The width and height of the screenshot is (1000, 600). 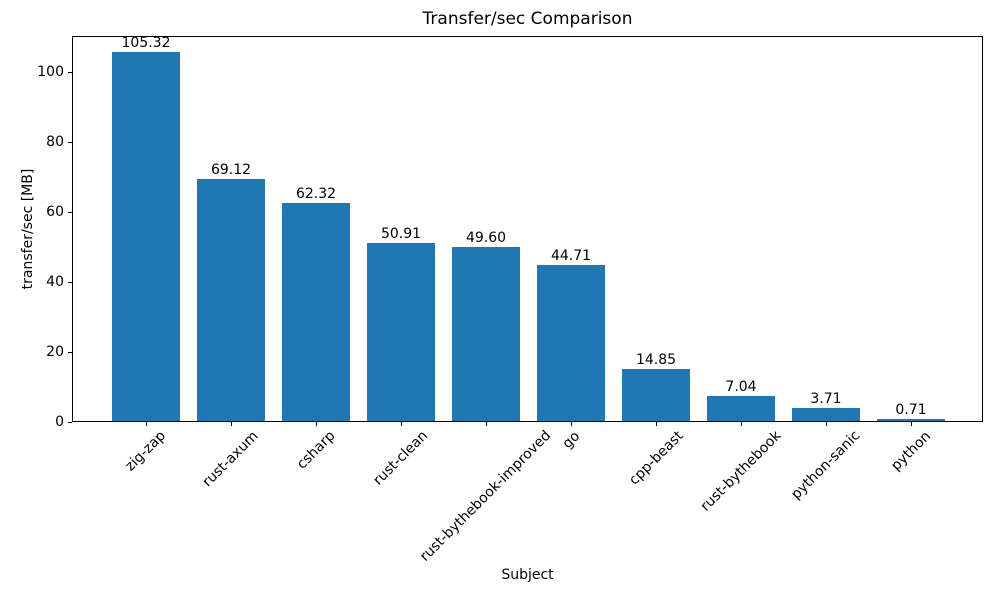 What do you see at coordinates (527, 19) in the screenshot?
I see `chart-title: Transfer/sec Comparison` at bounding box center [527, 19].